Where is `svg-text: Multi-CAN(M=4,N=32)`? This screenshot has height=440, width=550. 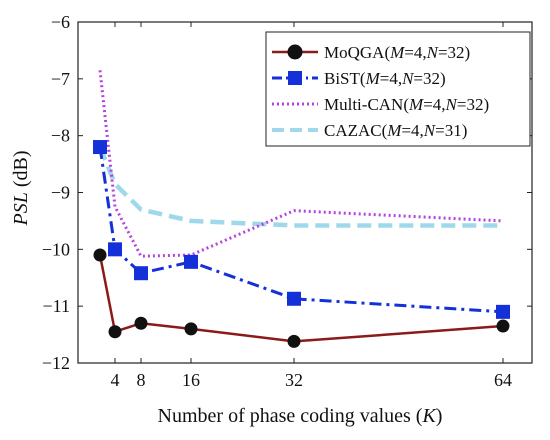 svg-text: Multi-CAN(M=4,N=32) is located at coordinates (406, 104).